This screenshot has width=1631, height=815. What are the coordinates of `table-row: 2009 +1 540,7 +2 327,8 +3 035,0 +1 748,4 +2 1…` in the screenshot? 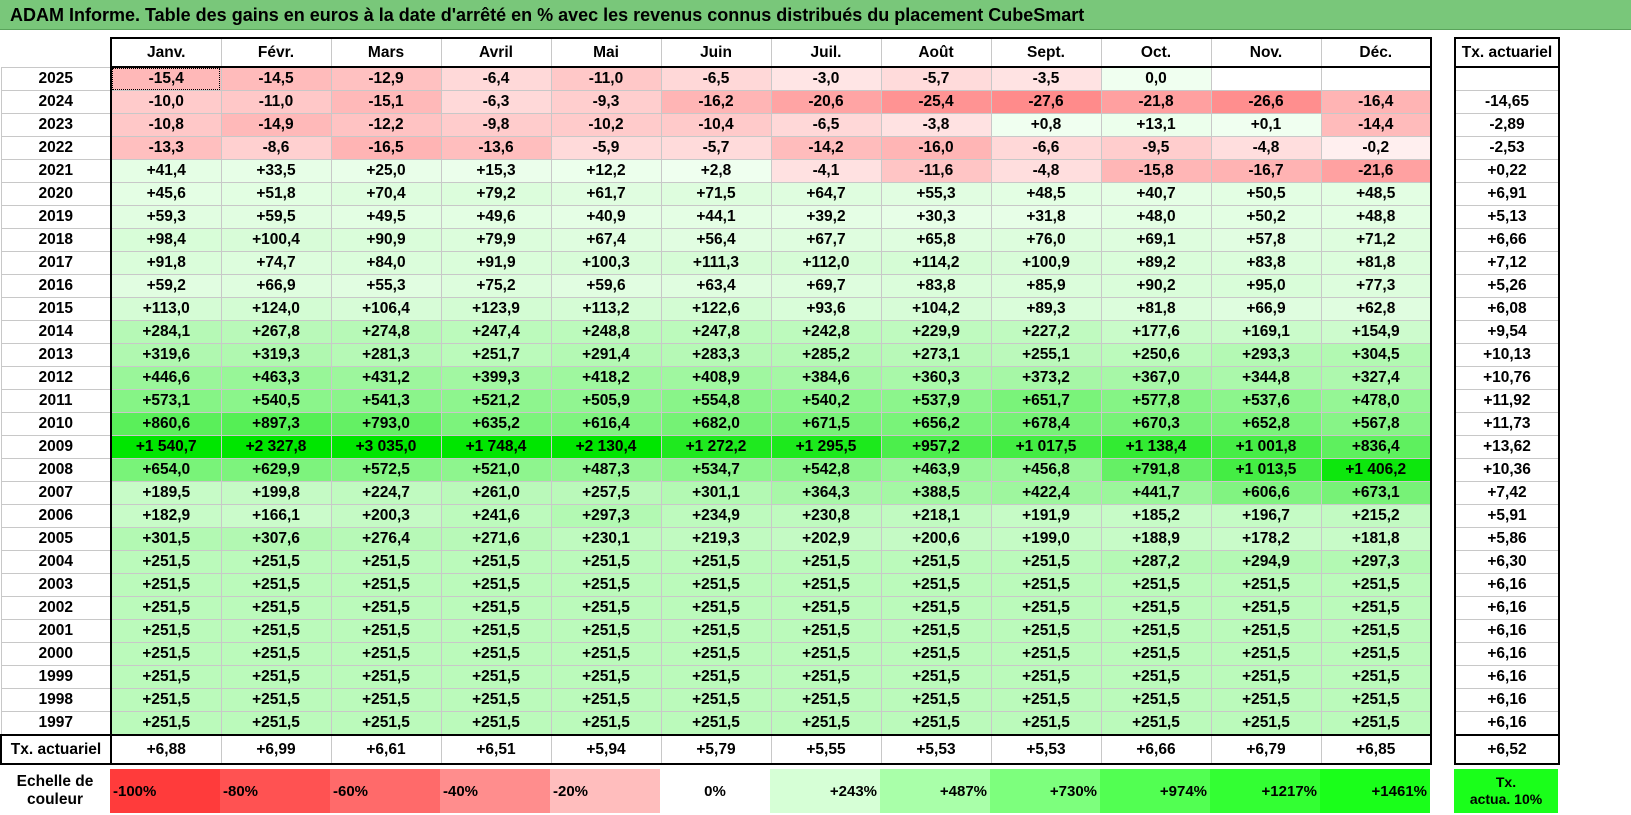 It's located at (780, 447).